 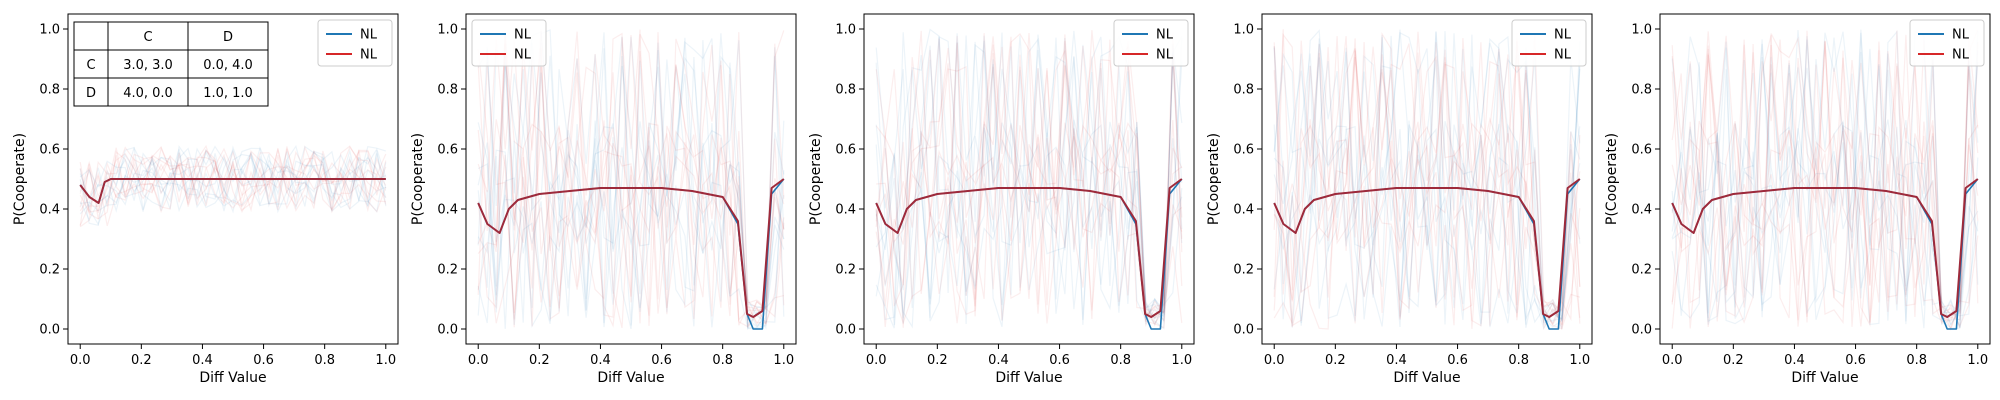 I want to click on table-frame, so click(x=171, y=64).